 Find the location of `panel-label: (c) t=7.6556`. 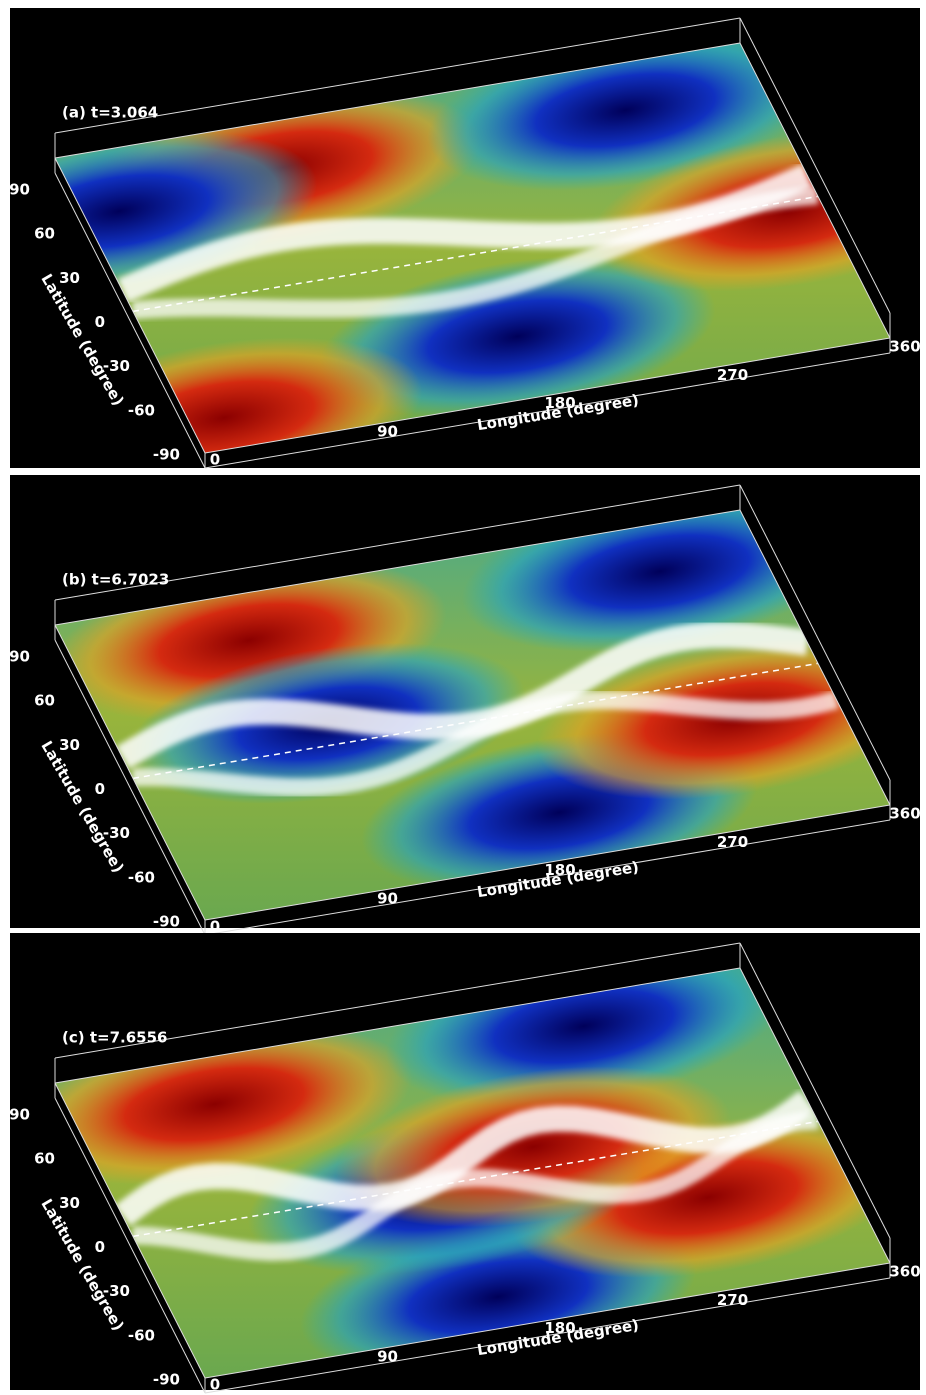

panel-label: (c) t=7.6556 is located at coordinates (114, 1038).